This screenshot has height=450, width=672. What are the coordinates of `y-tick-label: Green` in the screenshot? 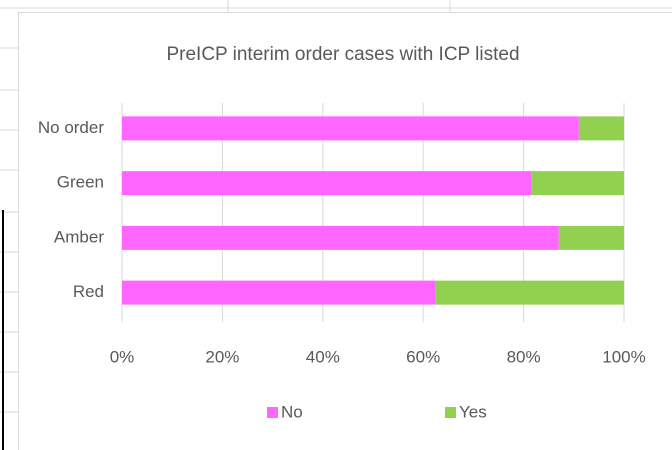 It's located at (80, 182).